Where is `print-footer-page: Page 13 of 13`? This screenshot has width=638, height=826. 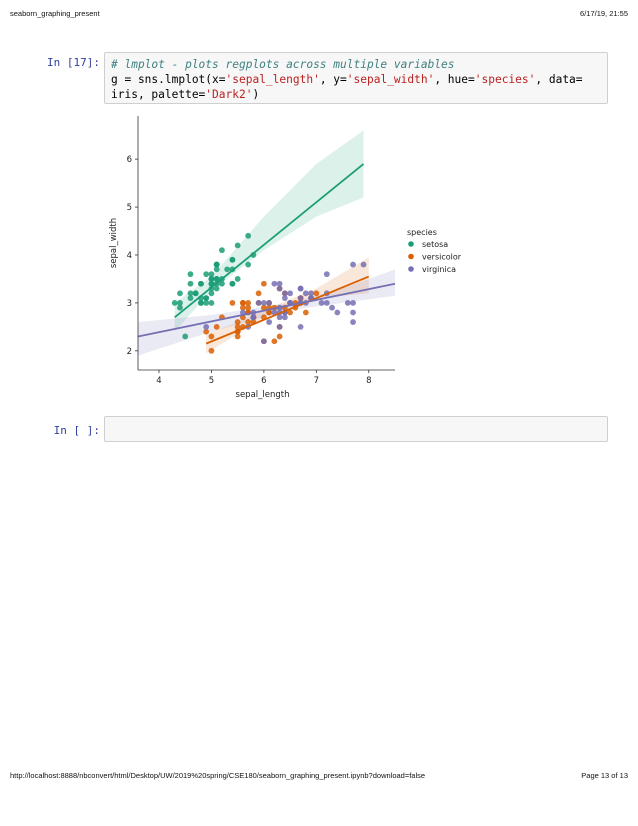
print-footer-page: Page 13 of 13 is located at coordinates (604, 775).